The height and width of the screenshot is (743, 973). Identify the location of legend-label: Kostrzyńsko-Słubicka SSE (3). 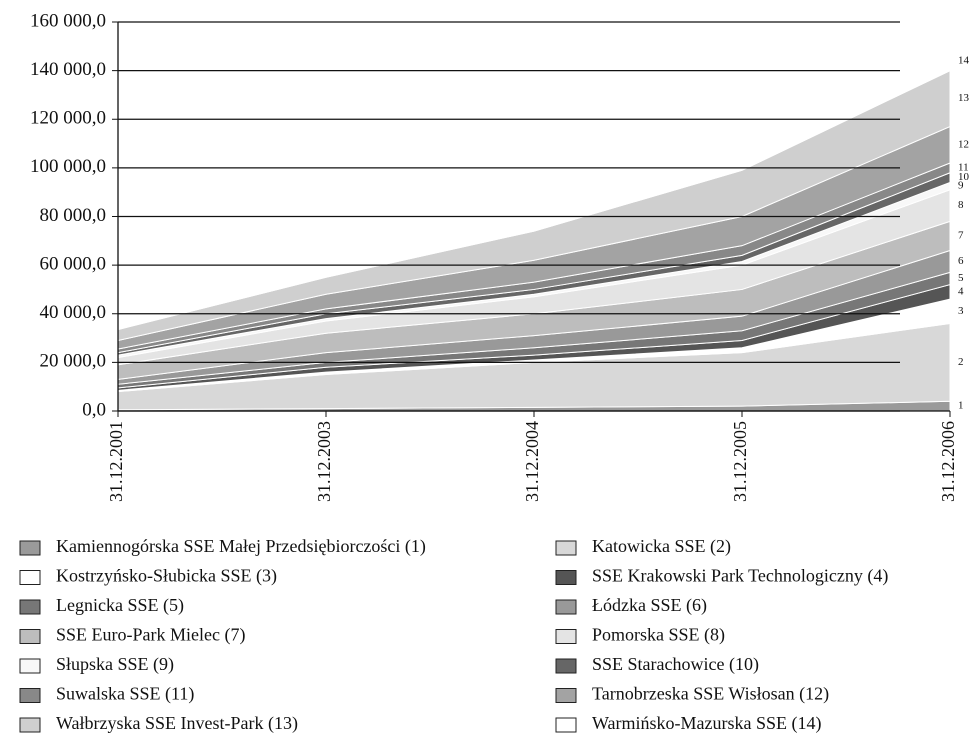
(166, 576).